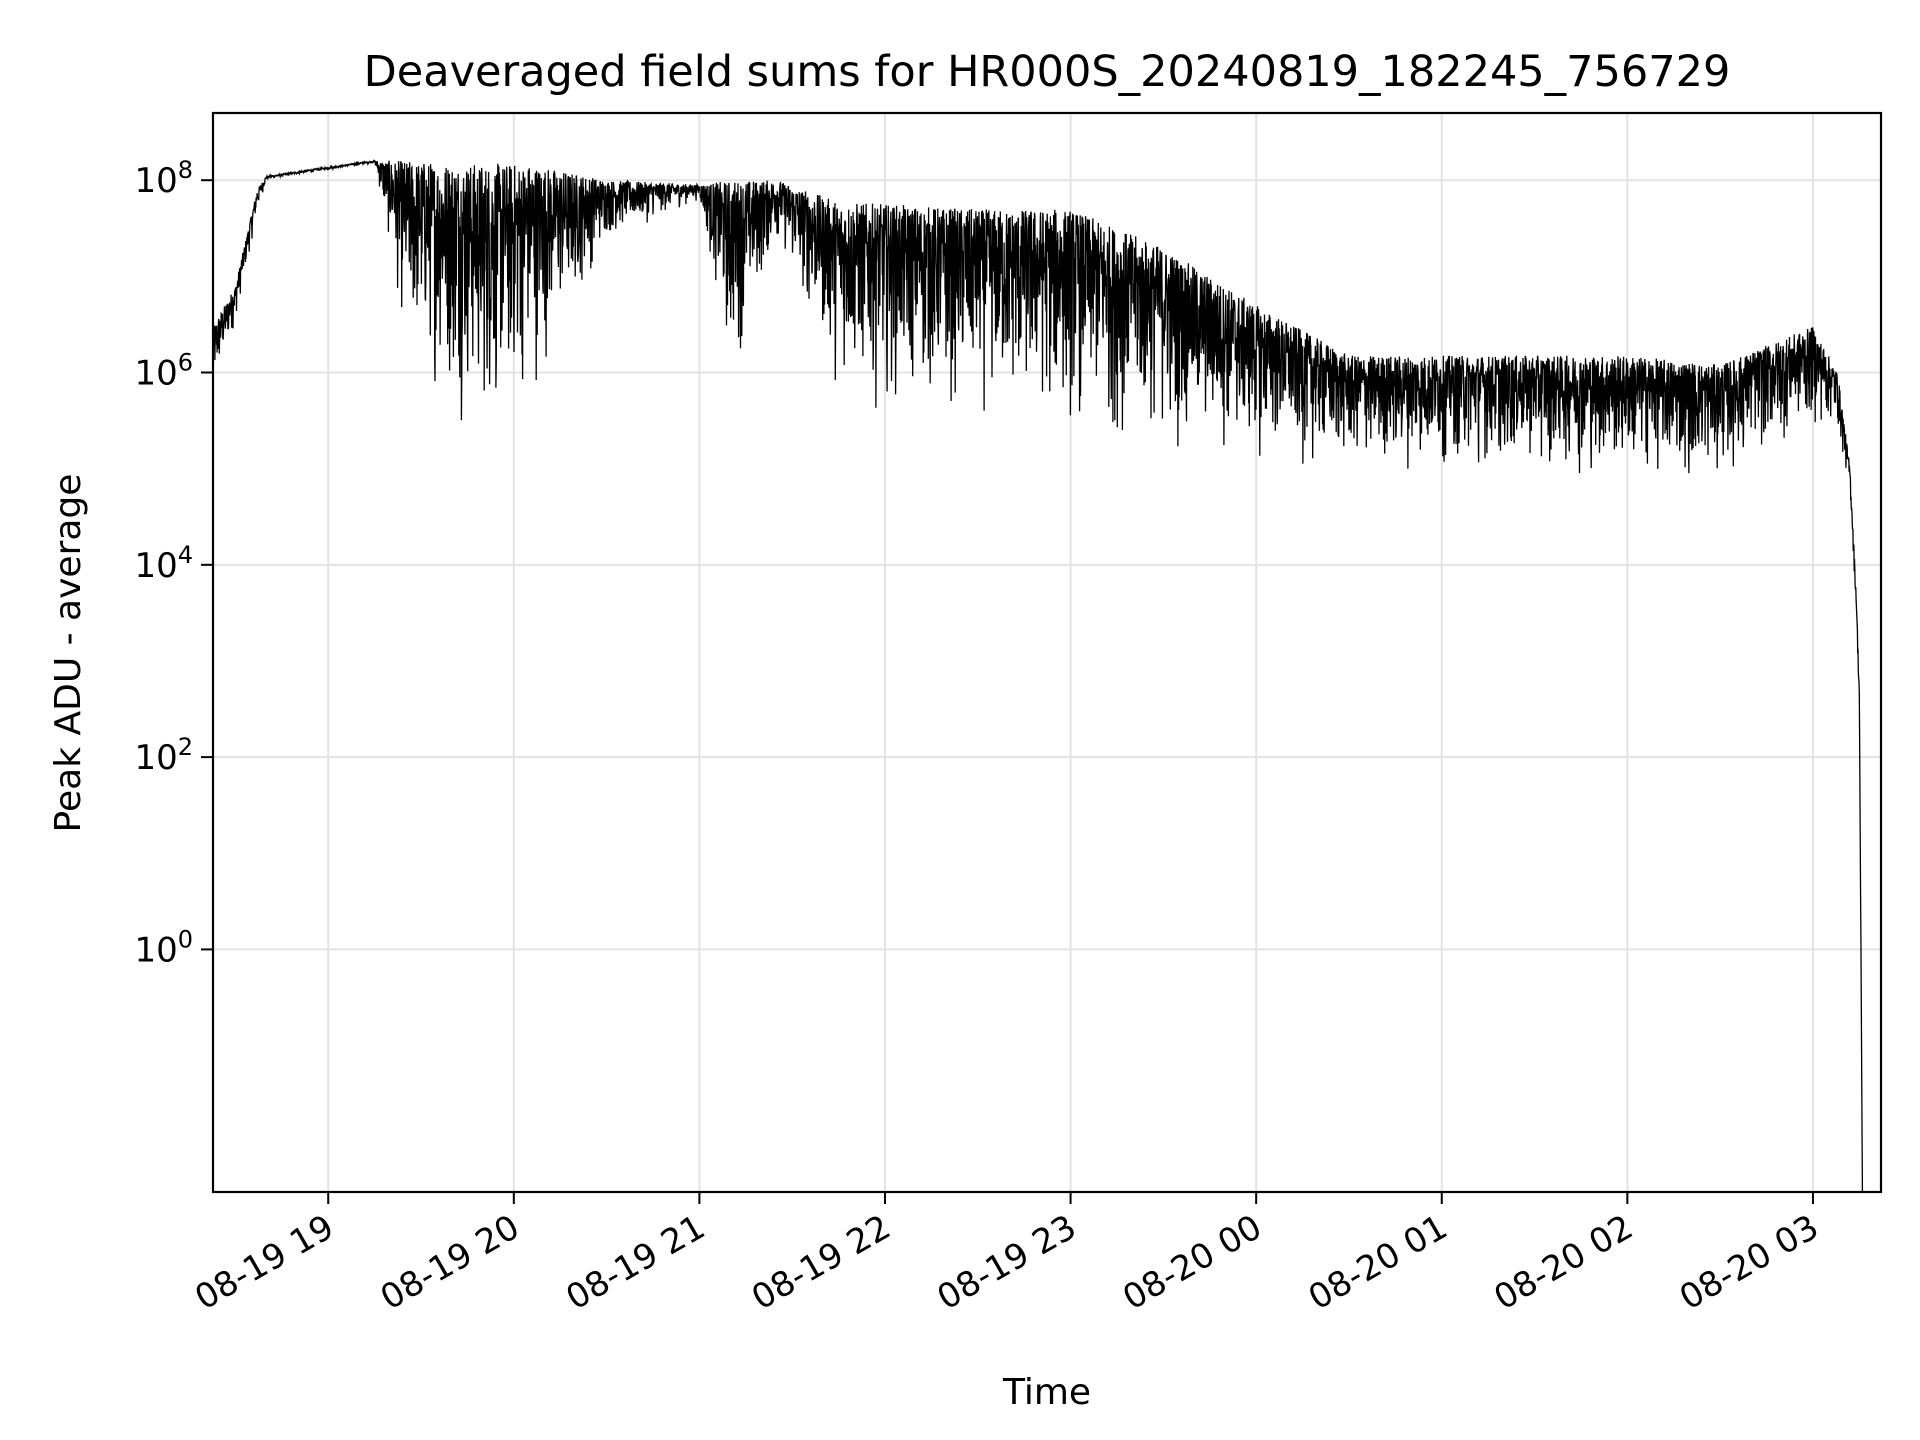  I want to click on y-tick-label: 10², so click(163, 755).